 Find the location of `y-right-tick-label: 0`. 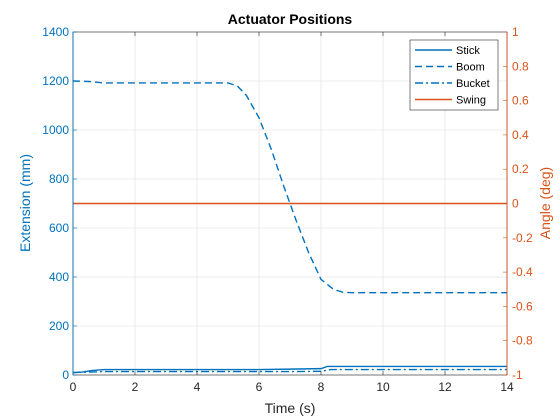

y-right-tick-label: 0 is located at coordinates (515, 204).